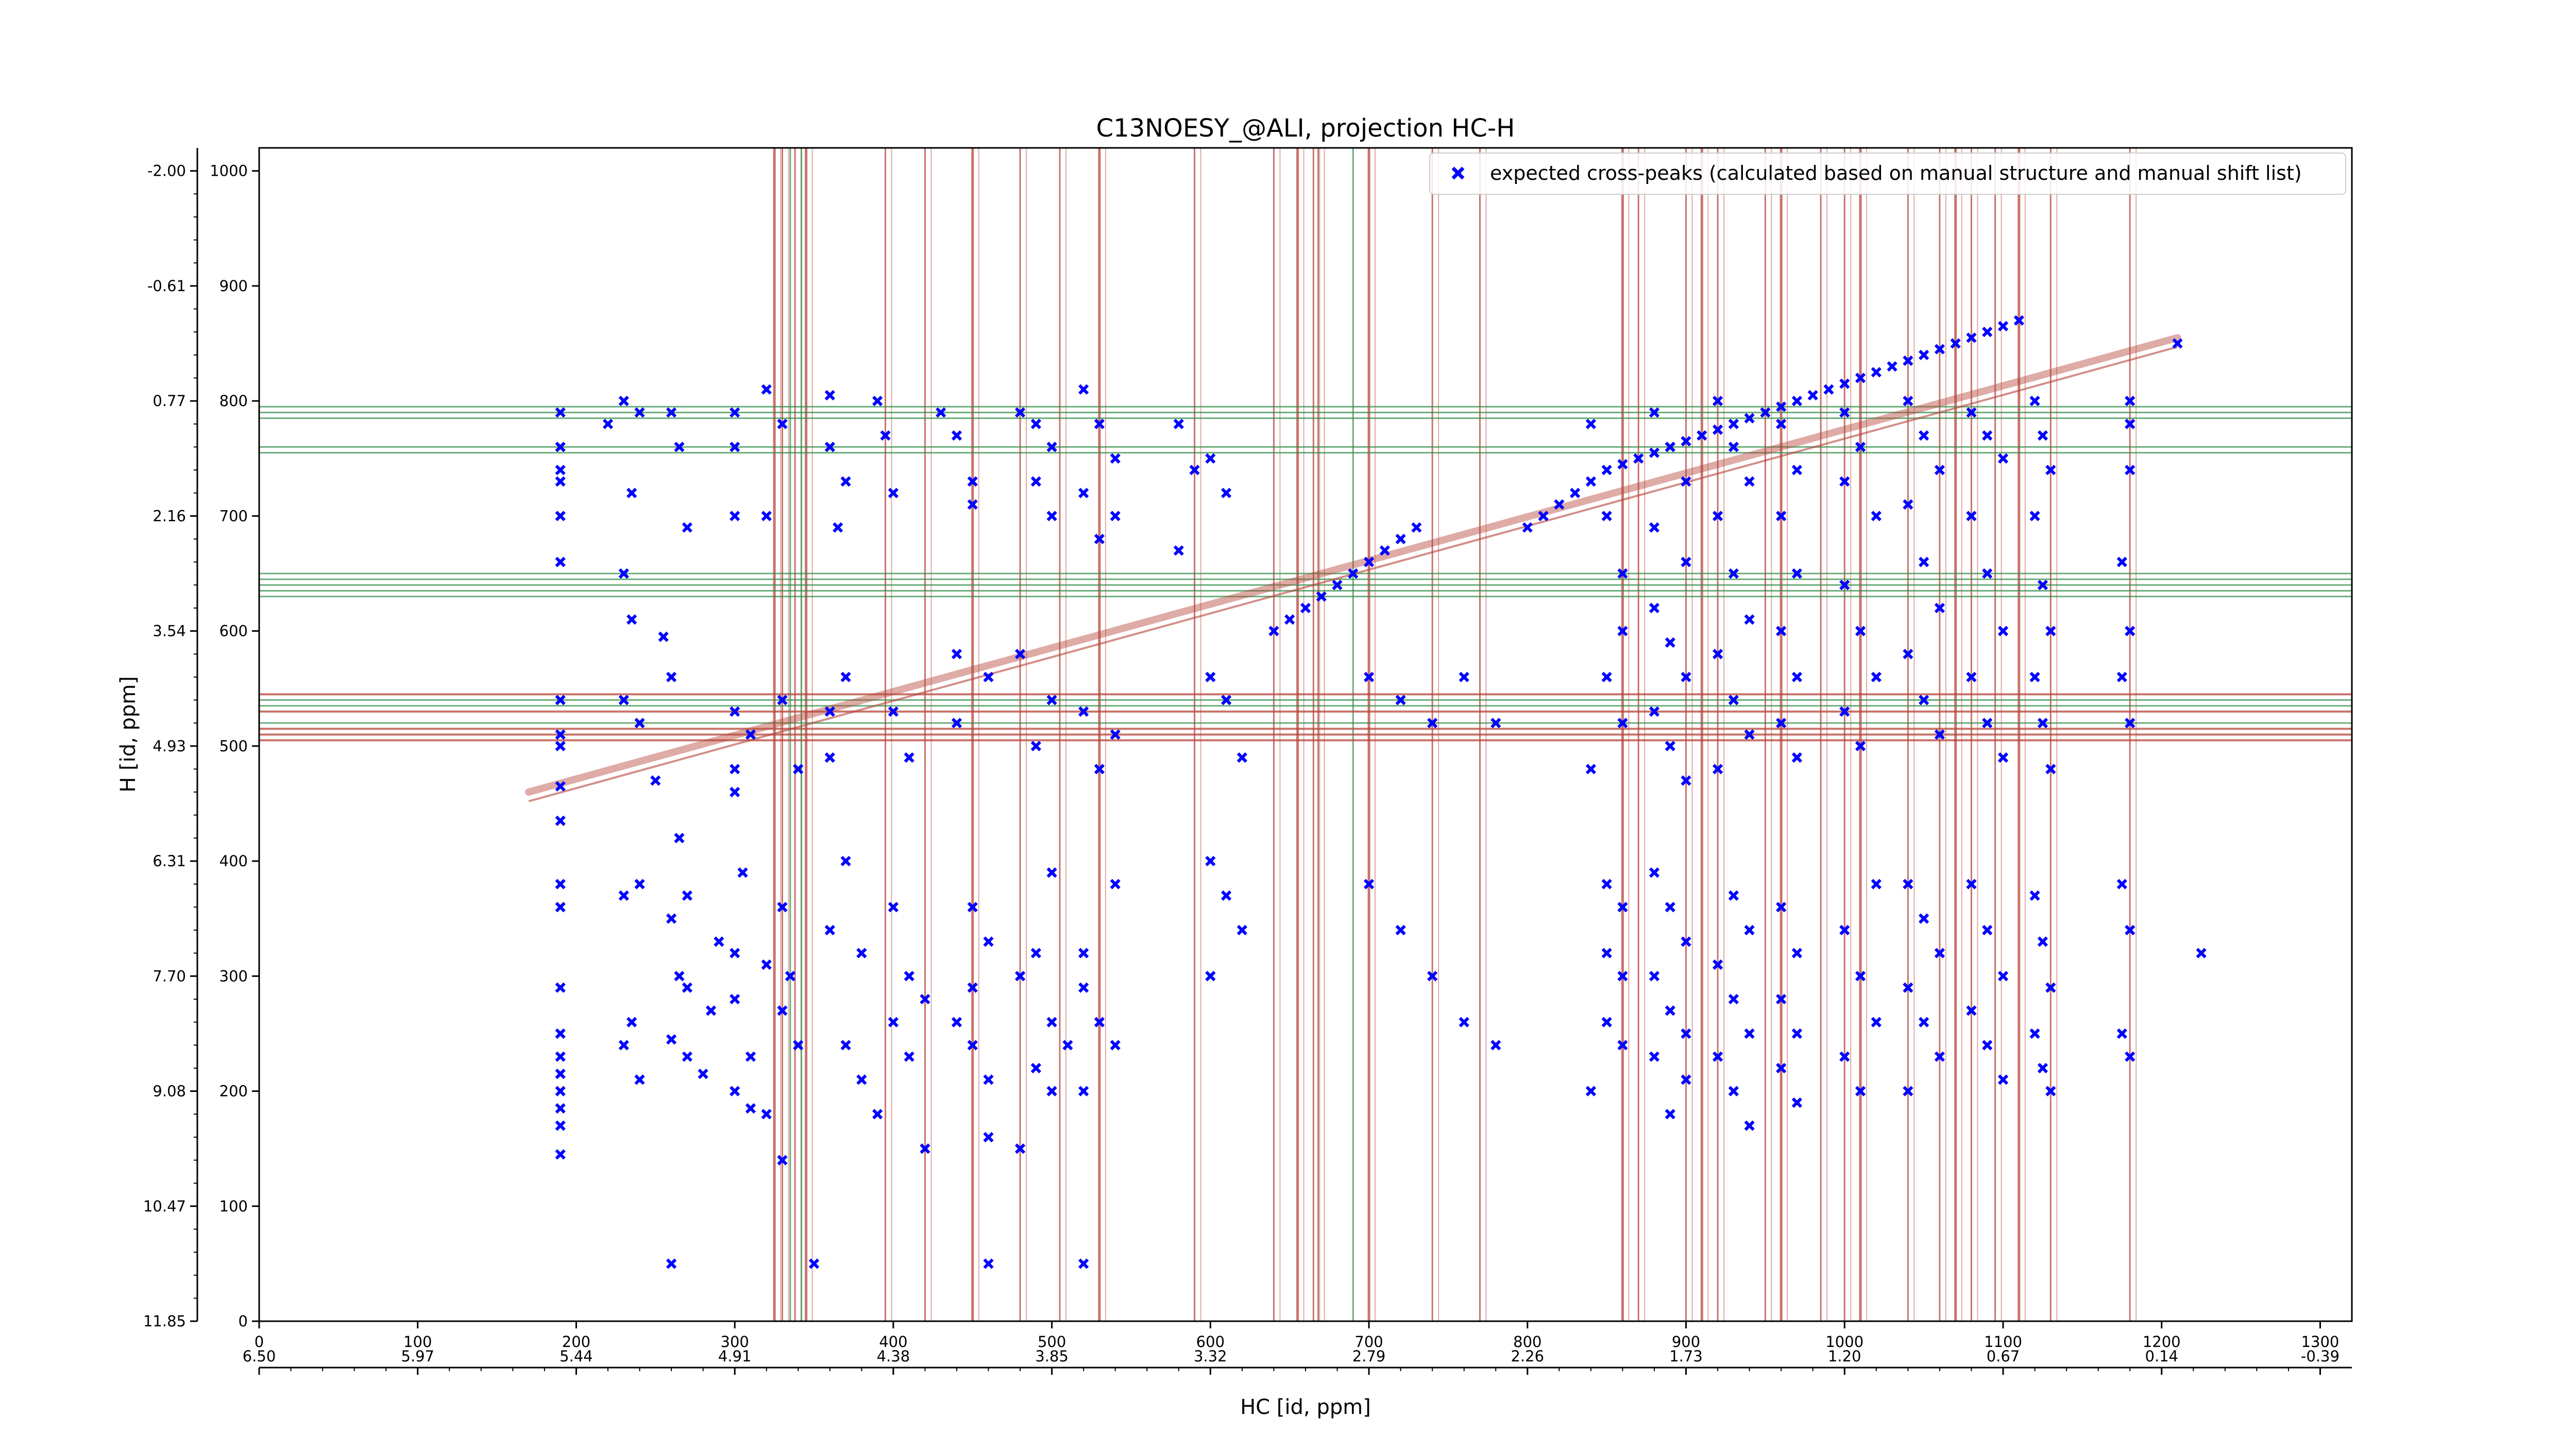 The image size is (2576, 1449). Describe the element at coordinates (1844, 1356) in the screenshot. I see `x-ppm-tick-label: 1.20` at that location.